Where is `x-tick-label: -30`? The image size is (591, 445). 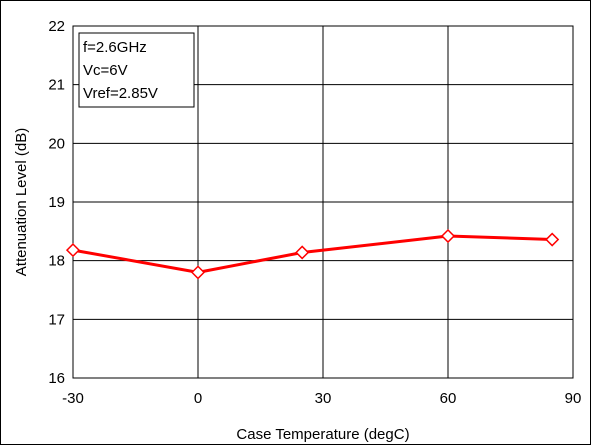 x-tick-label: -30 is located at coordinates (73, 398).